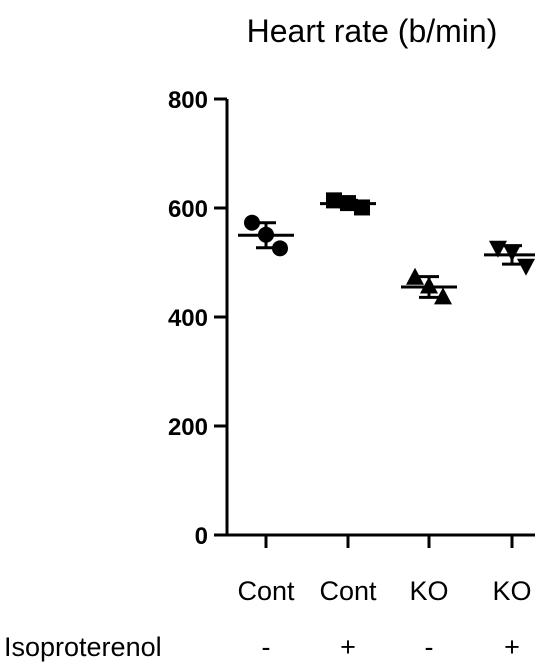  What do you see at coordinates (188, 209) in the screenshot?
I see `y-tick-label: 600` at bounding box center [188, 209].